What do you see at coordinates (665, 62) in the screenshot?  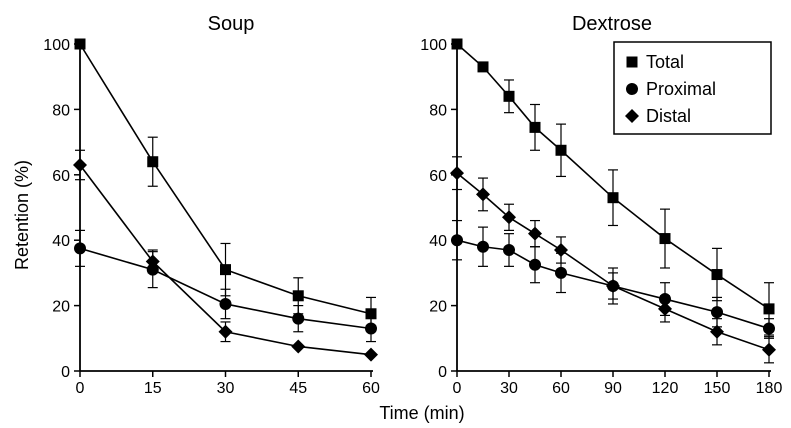 I see `legend-label: Total` at bounding box center [665, 62].